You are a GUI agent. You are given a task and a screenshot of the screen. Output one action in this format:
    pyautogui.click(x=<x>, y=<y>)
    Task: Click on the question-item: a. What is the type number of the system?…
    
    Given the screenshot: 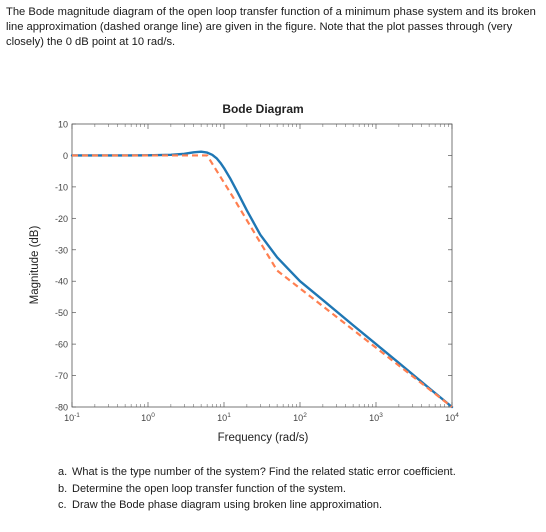 What is the action you would take?
    pyautogui.click(x=257, y=472)
    